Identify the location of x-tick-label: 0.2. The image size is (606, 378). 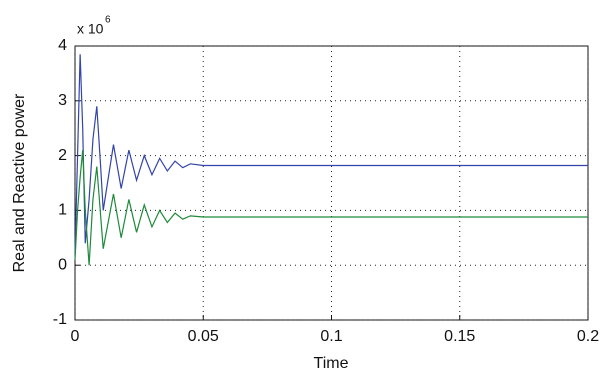
(588, 336).